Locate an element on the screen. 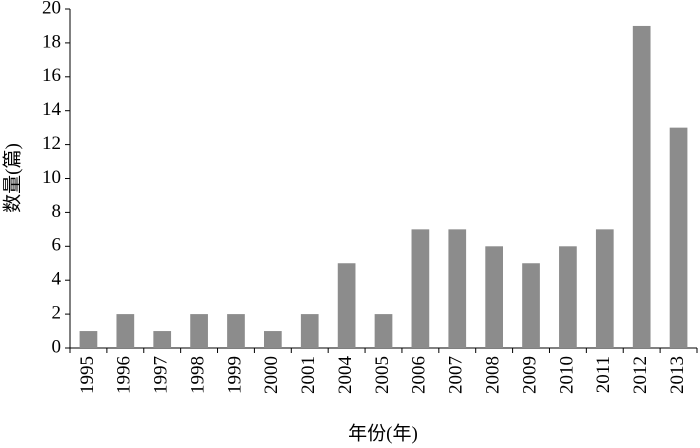 The image size is (700, 448). y-tick-label: 14 is located at coordinates (52, 109).